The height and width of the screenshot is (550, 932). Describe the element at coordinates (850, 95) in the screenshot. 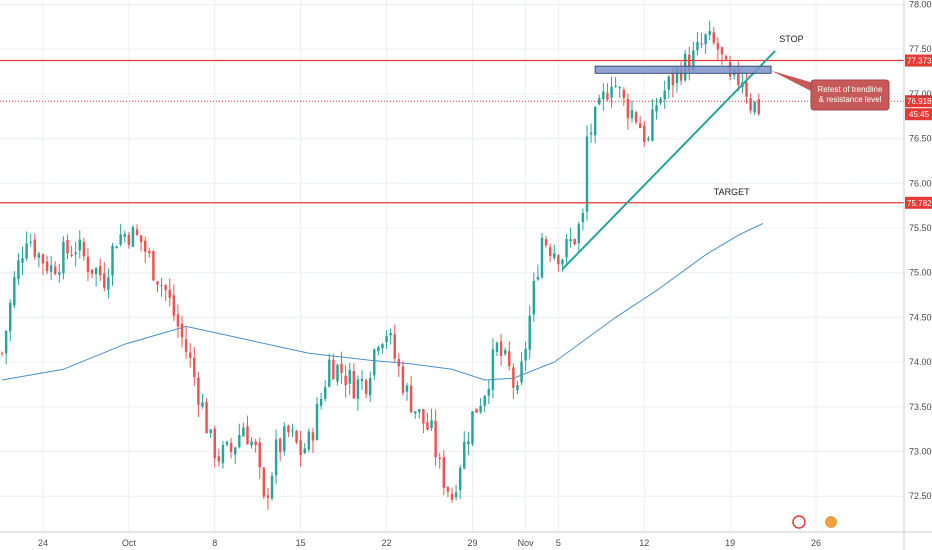

I see `callout-box` at that location.